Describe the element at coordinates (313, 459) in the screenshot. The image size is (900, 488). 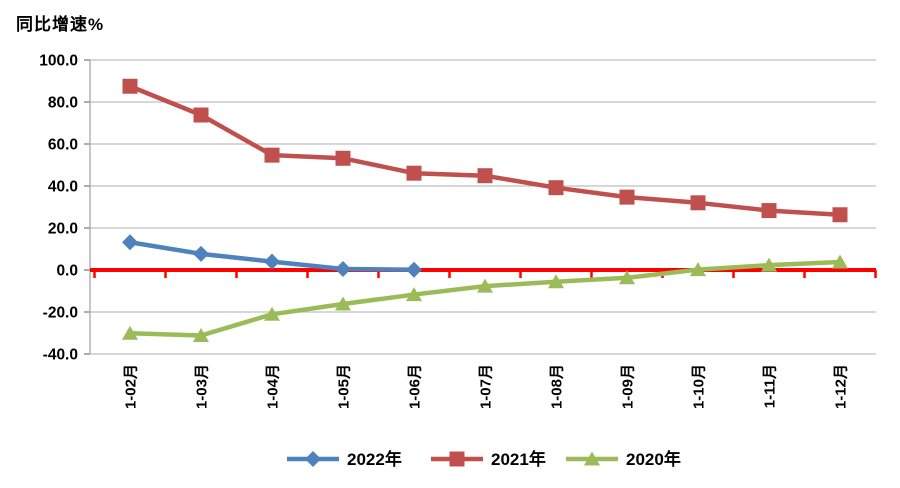
I see `legend-diamond-icon` at that location.